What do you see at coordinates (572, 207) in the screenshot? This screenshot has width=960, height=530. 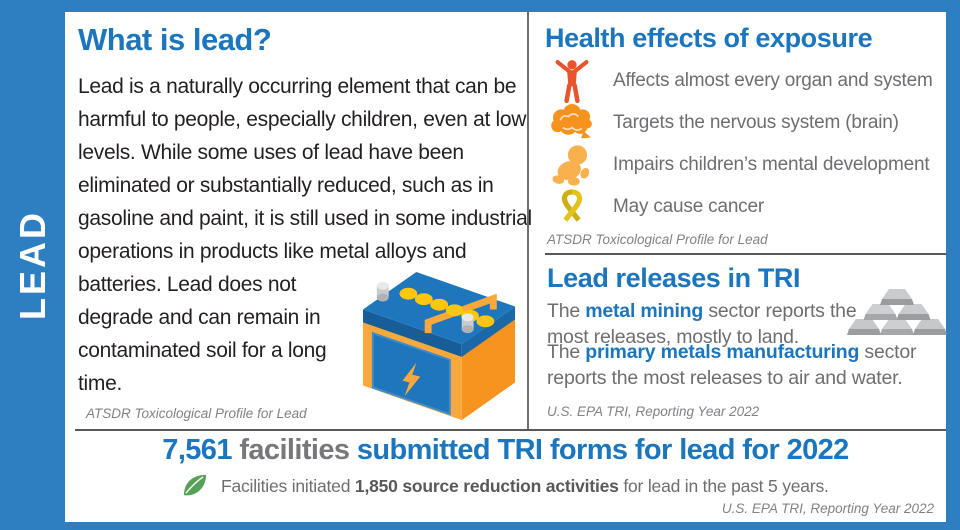 I see `ribbon-icon` at bounding box center [572, 207].